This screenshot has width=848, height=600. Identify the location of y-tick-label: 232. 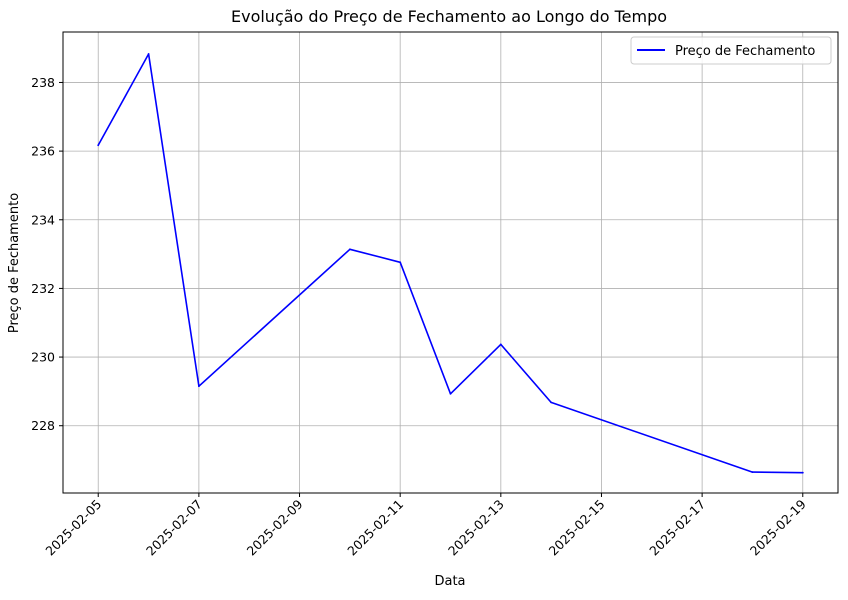
(43, 288).